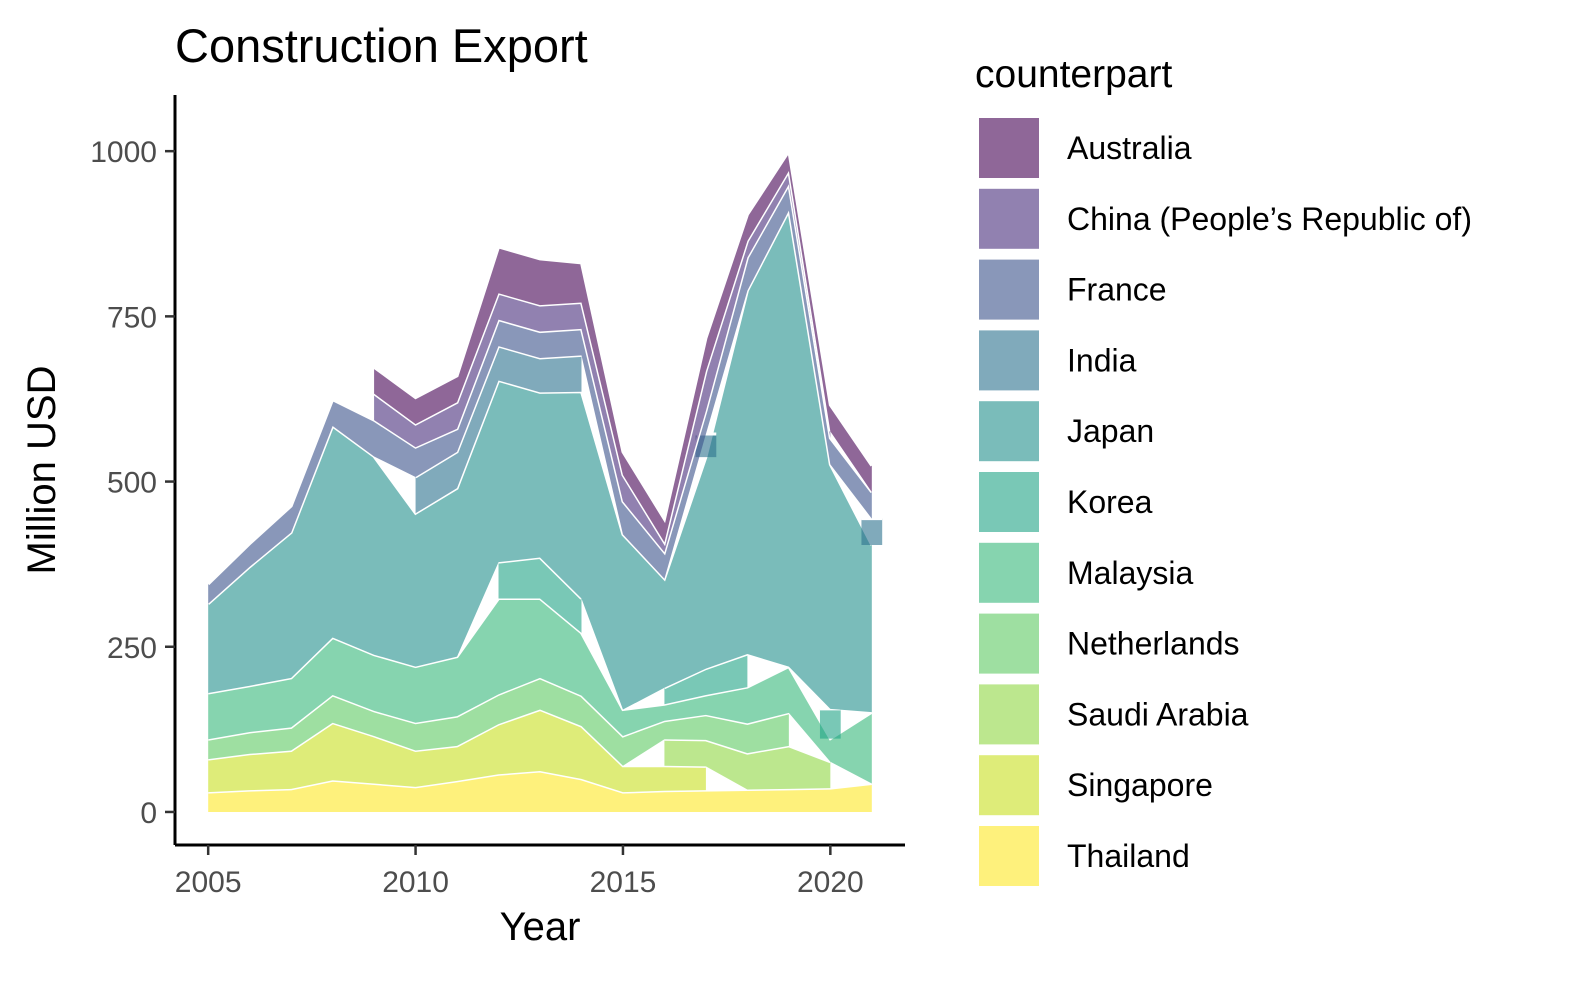  I want to click on legend-label: Saudi Arabia, so click(1158, 714).